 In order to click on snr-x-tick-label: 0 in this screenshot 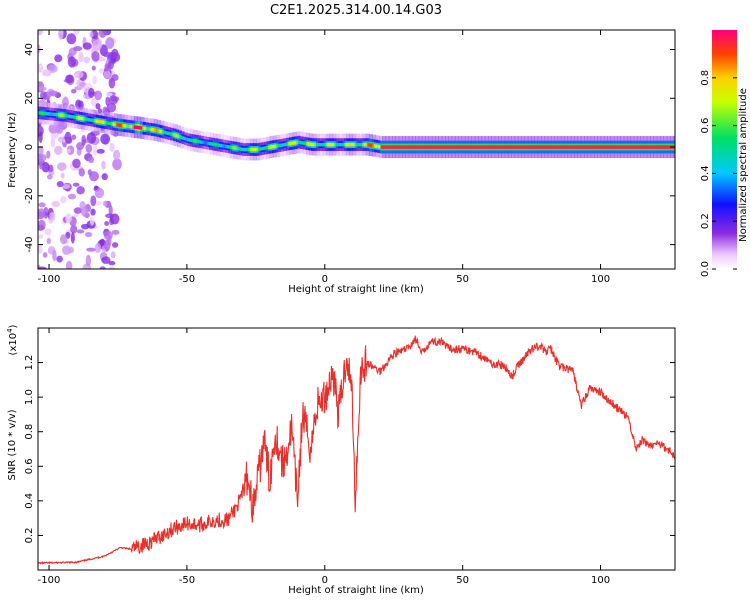, I will do `click(325, 580)`.